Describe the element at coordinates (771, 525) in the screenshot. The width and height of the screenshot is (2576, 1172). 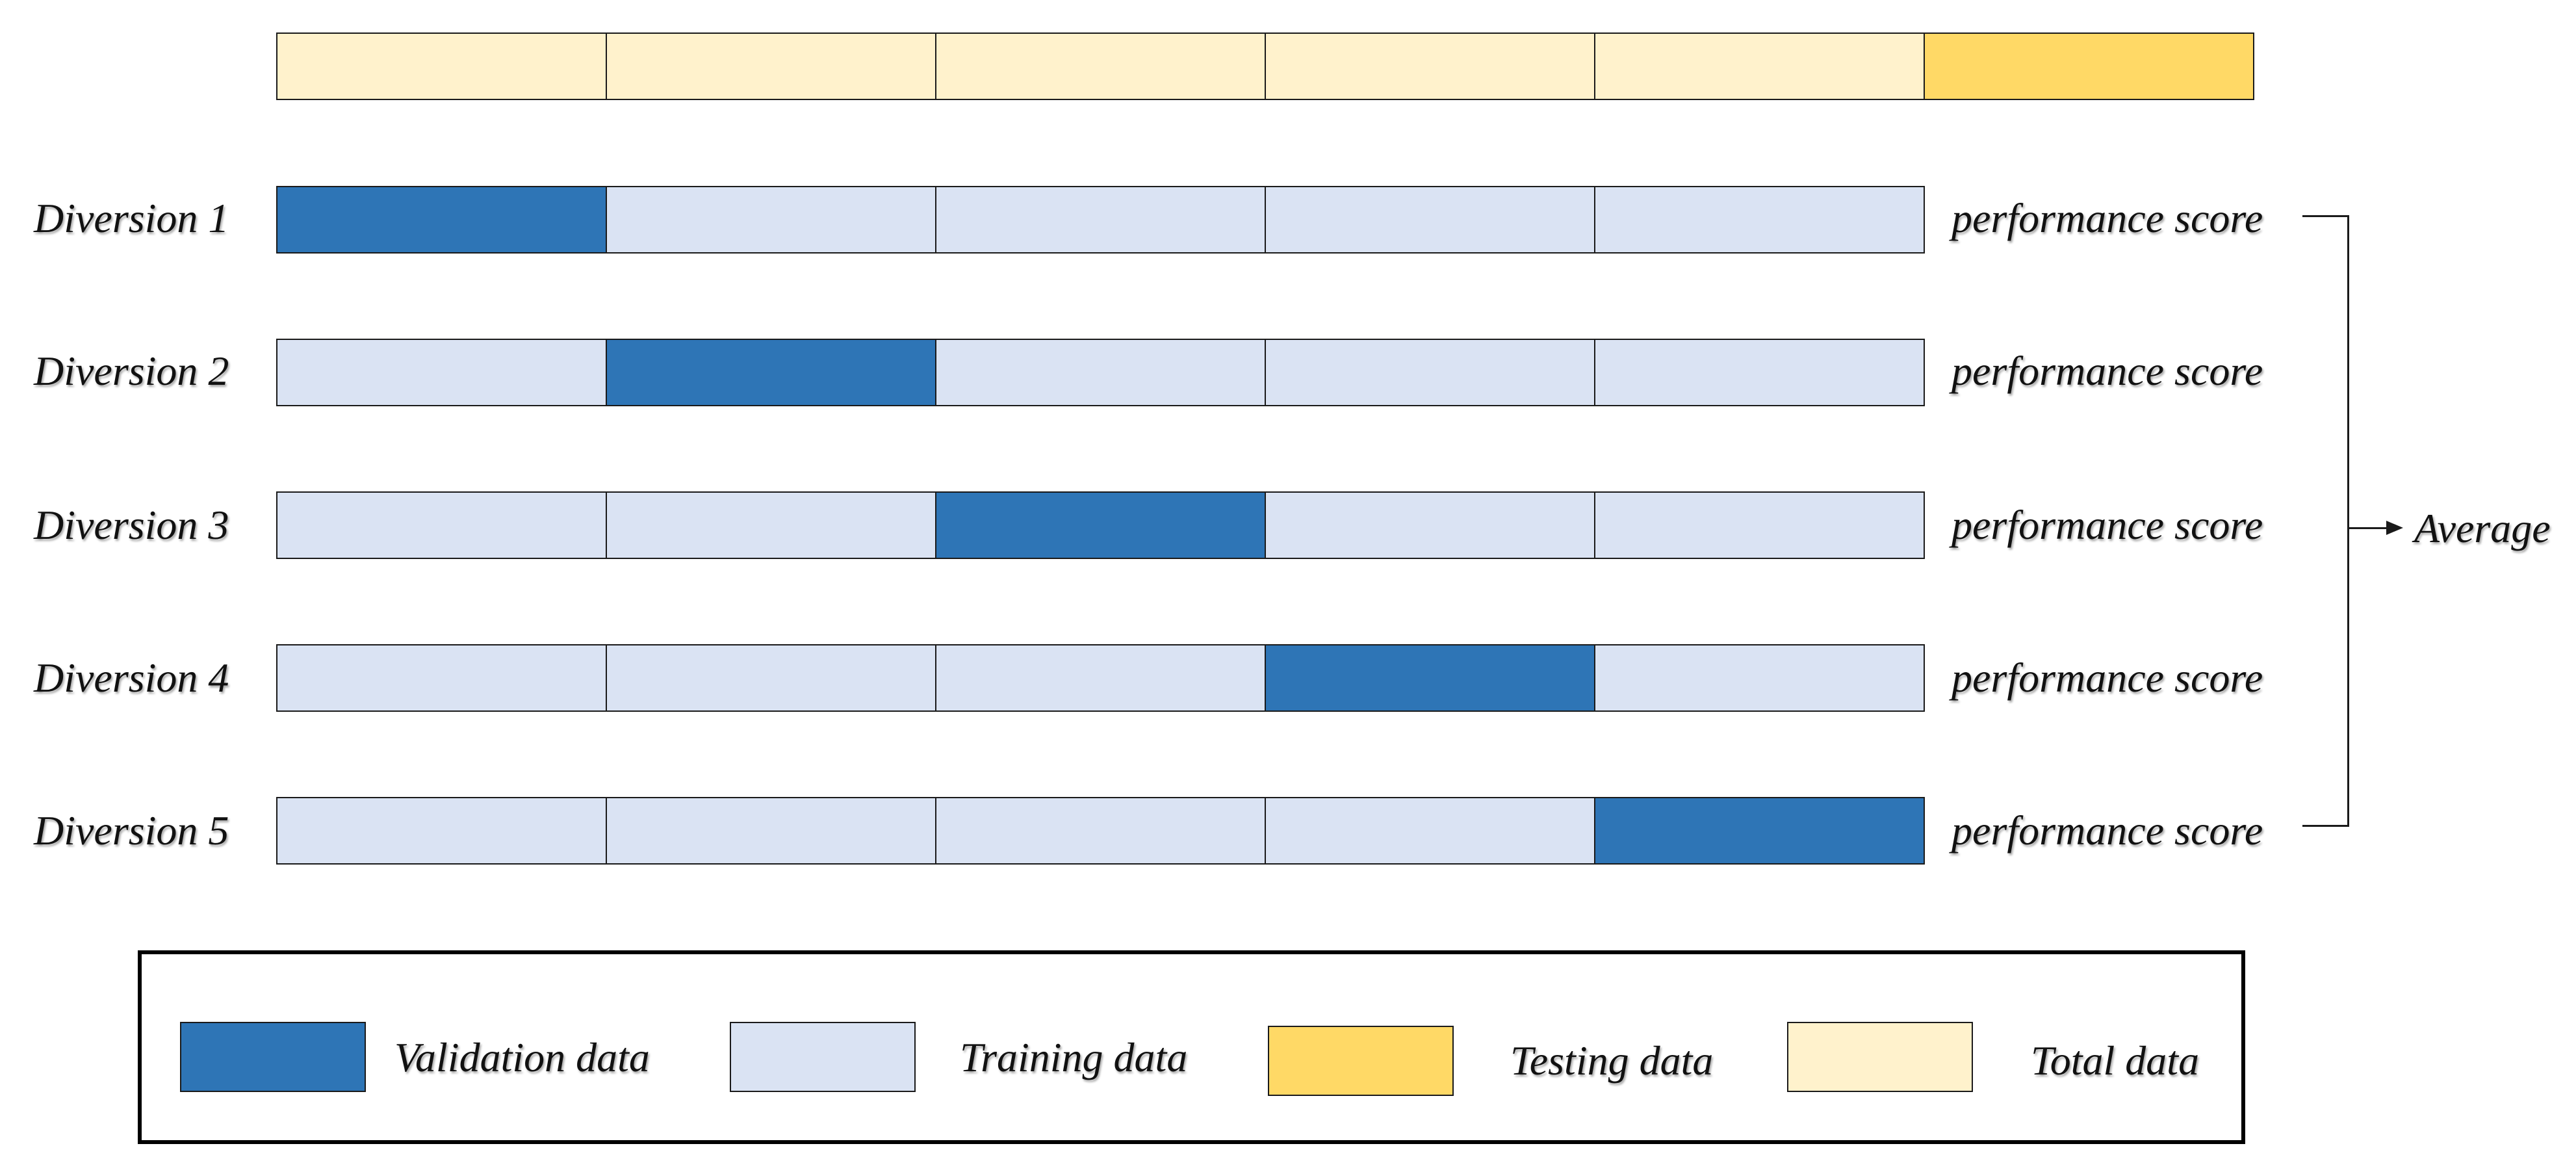
I see `training-fold-r3-c2` at that location.